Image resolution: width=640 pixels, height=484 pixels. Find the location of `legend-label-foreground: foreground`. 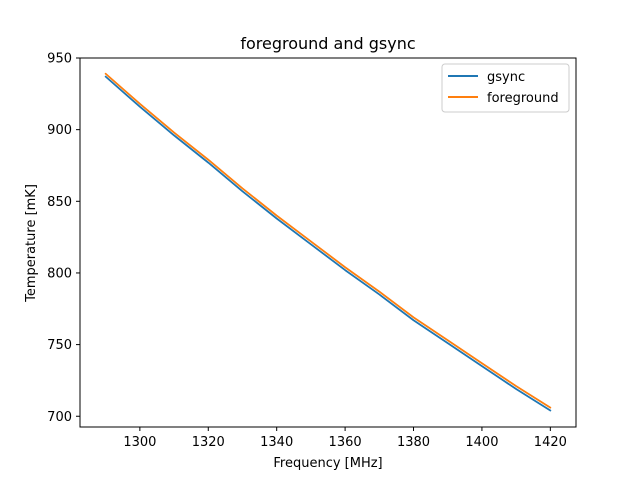

legend-label-foreground: foreground is located at coordinates (523, 98).